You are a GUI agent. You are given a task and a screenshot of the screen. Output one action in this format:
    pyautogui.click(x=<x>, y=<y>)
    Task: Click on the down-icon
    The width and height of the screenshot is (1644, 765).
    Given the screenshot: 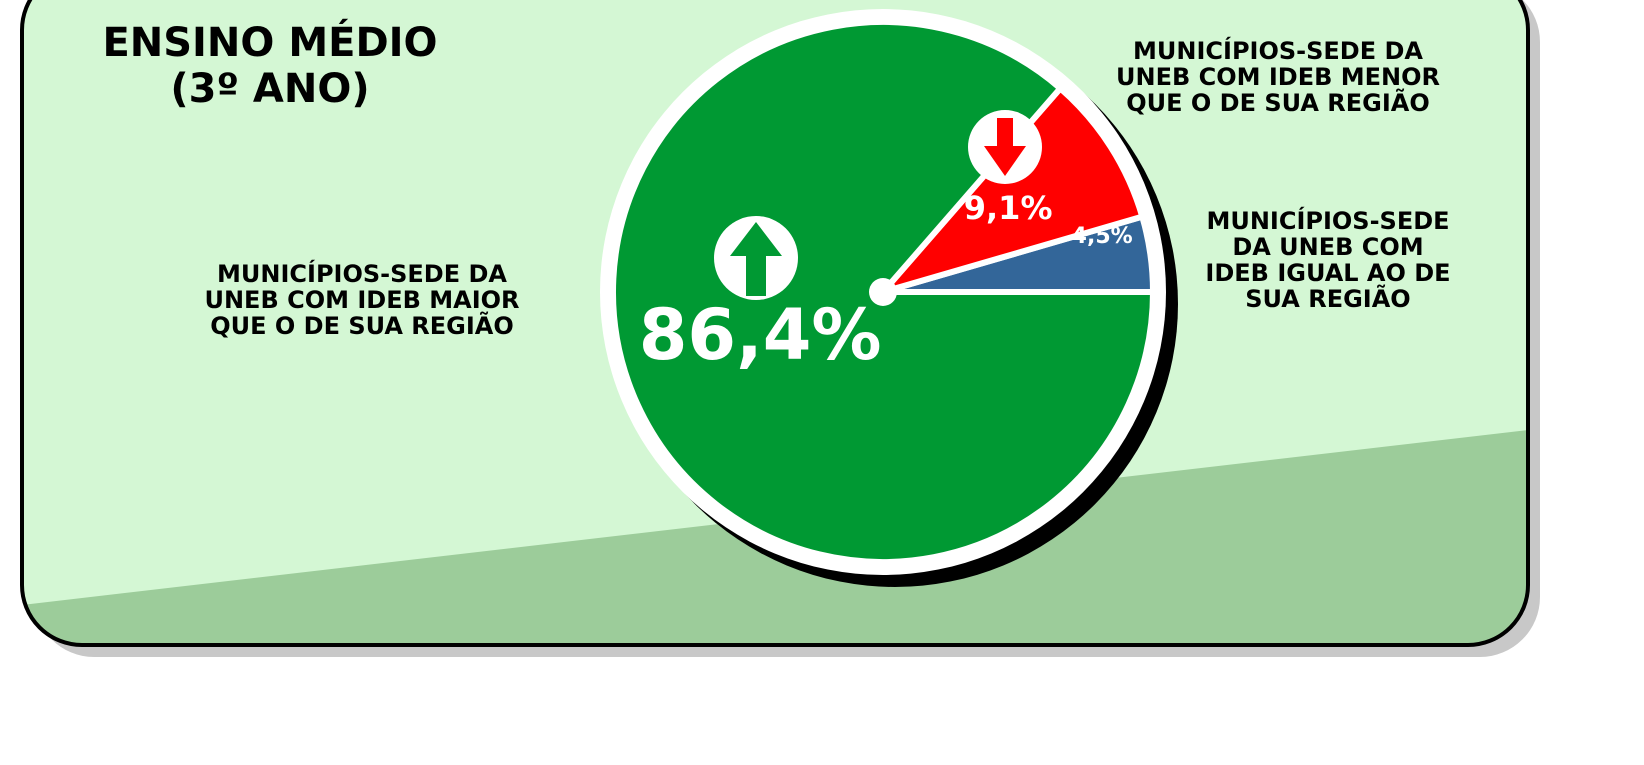 What is the action you would take?
    pyautogui.click(x=1005, y=147)
    